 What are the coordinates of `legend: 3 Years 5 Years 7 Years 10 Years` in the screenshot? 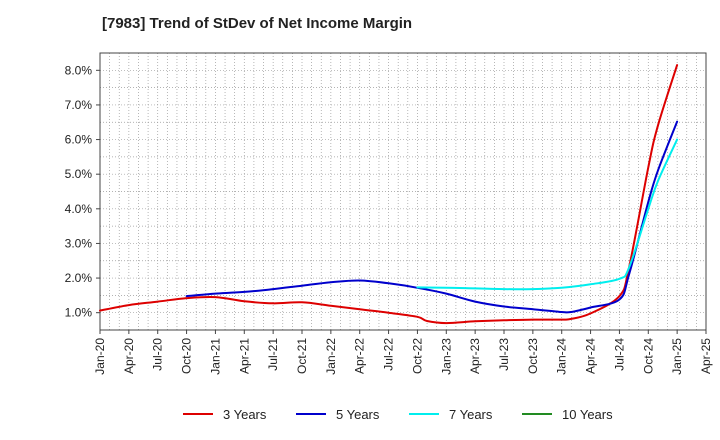 It's located at (398, 414).